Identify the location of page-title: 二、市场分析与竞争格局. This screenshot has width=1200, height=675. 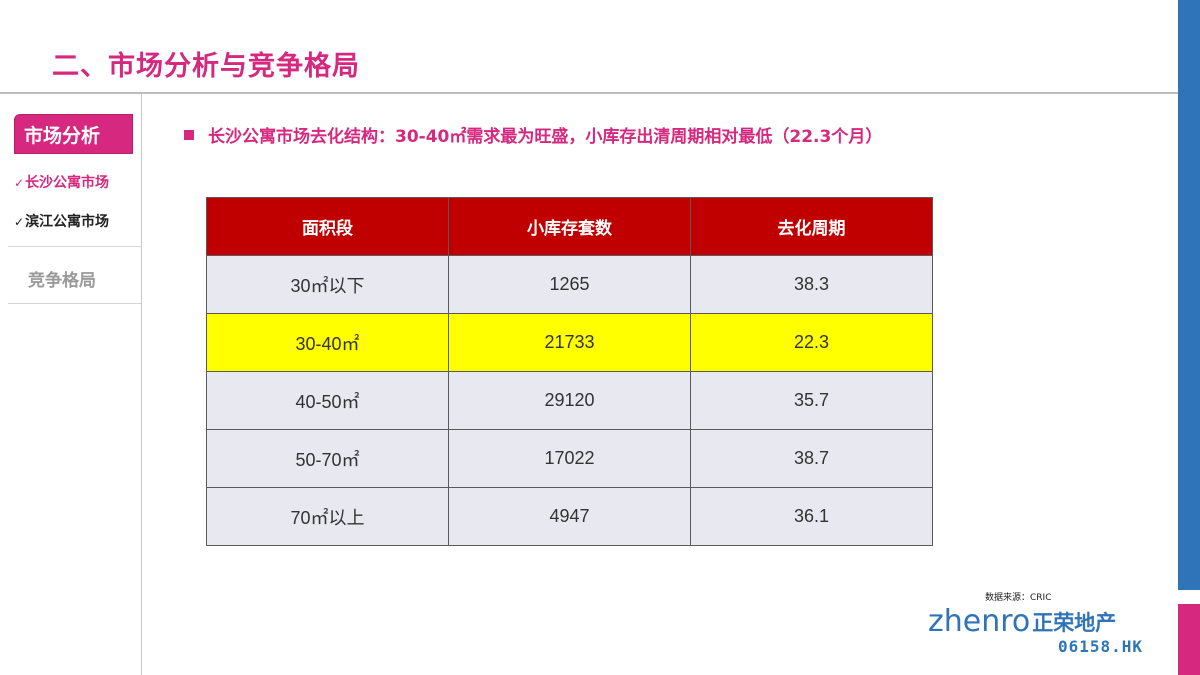
(206, 66).